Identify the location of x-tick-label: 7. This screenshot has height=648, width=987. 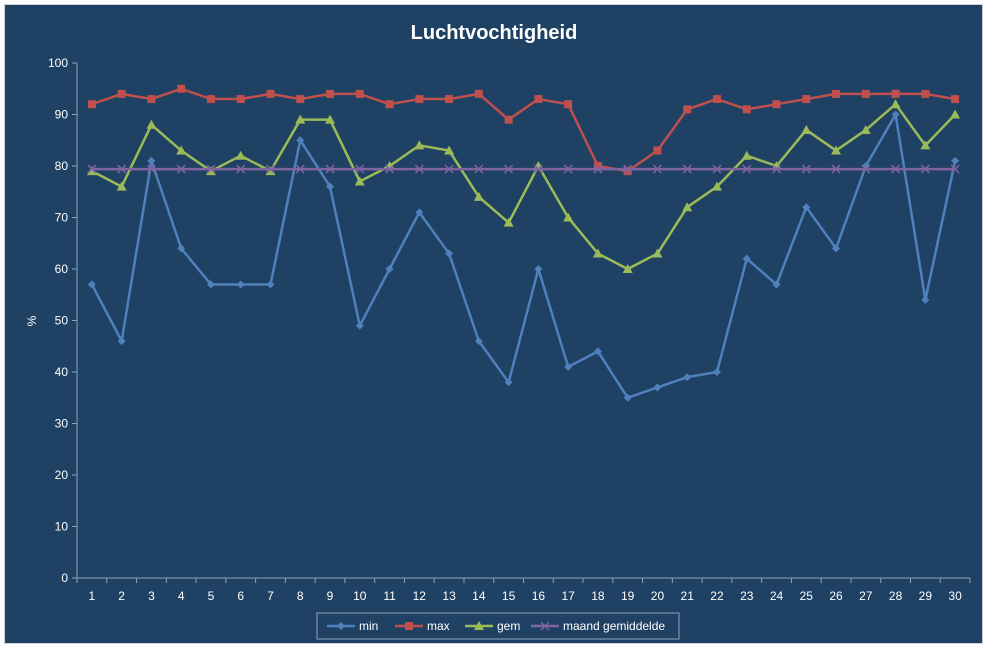
(270, 596).